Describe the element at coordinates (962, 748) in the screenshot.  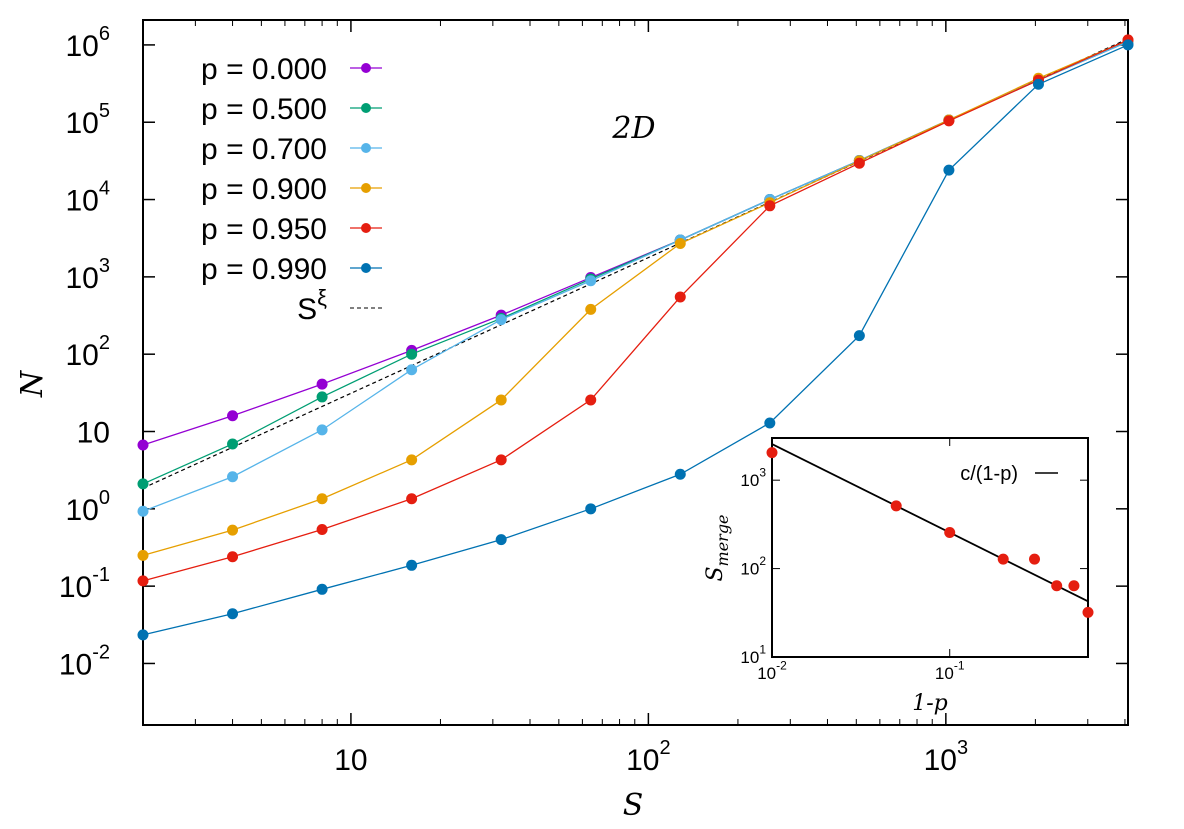
I see `x-tick-label-exp: 3` at that location.